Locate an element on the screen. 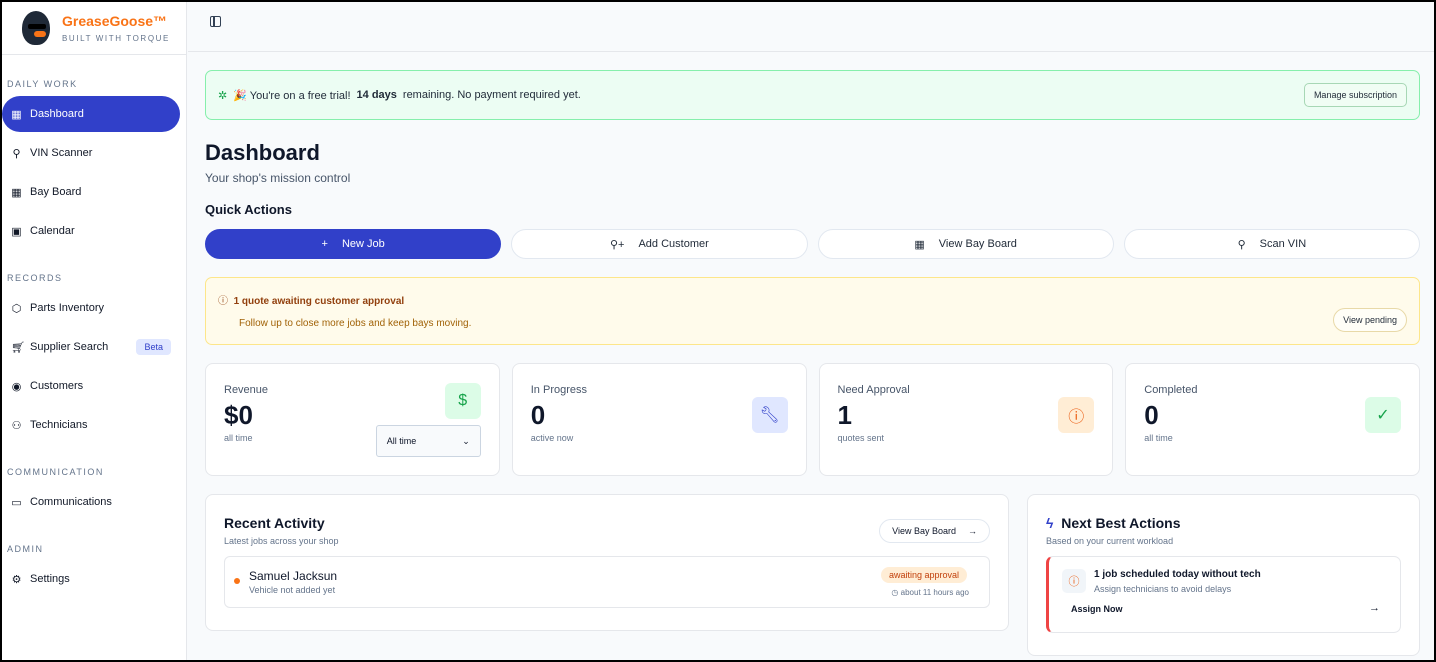 The width and height of the screenshot is (1436, 662). lightning-icon: ϟ is located at coordinates (1050, 523).